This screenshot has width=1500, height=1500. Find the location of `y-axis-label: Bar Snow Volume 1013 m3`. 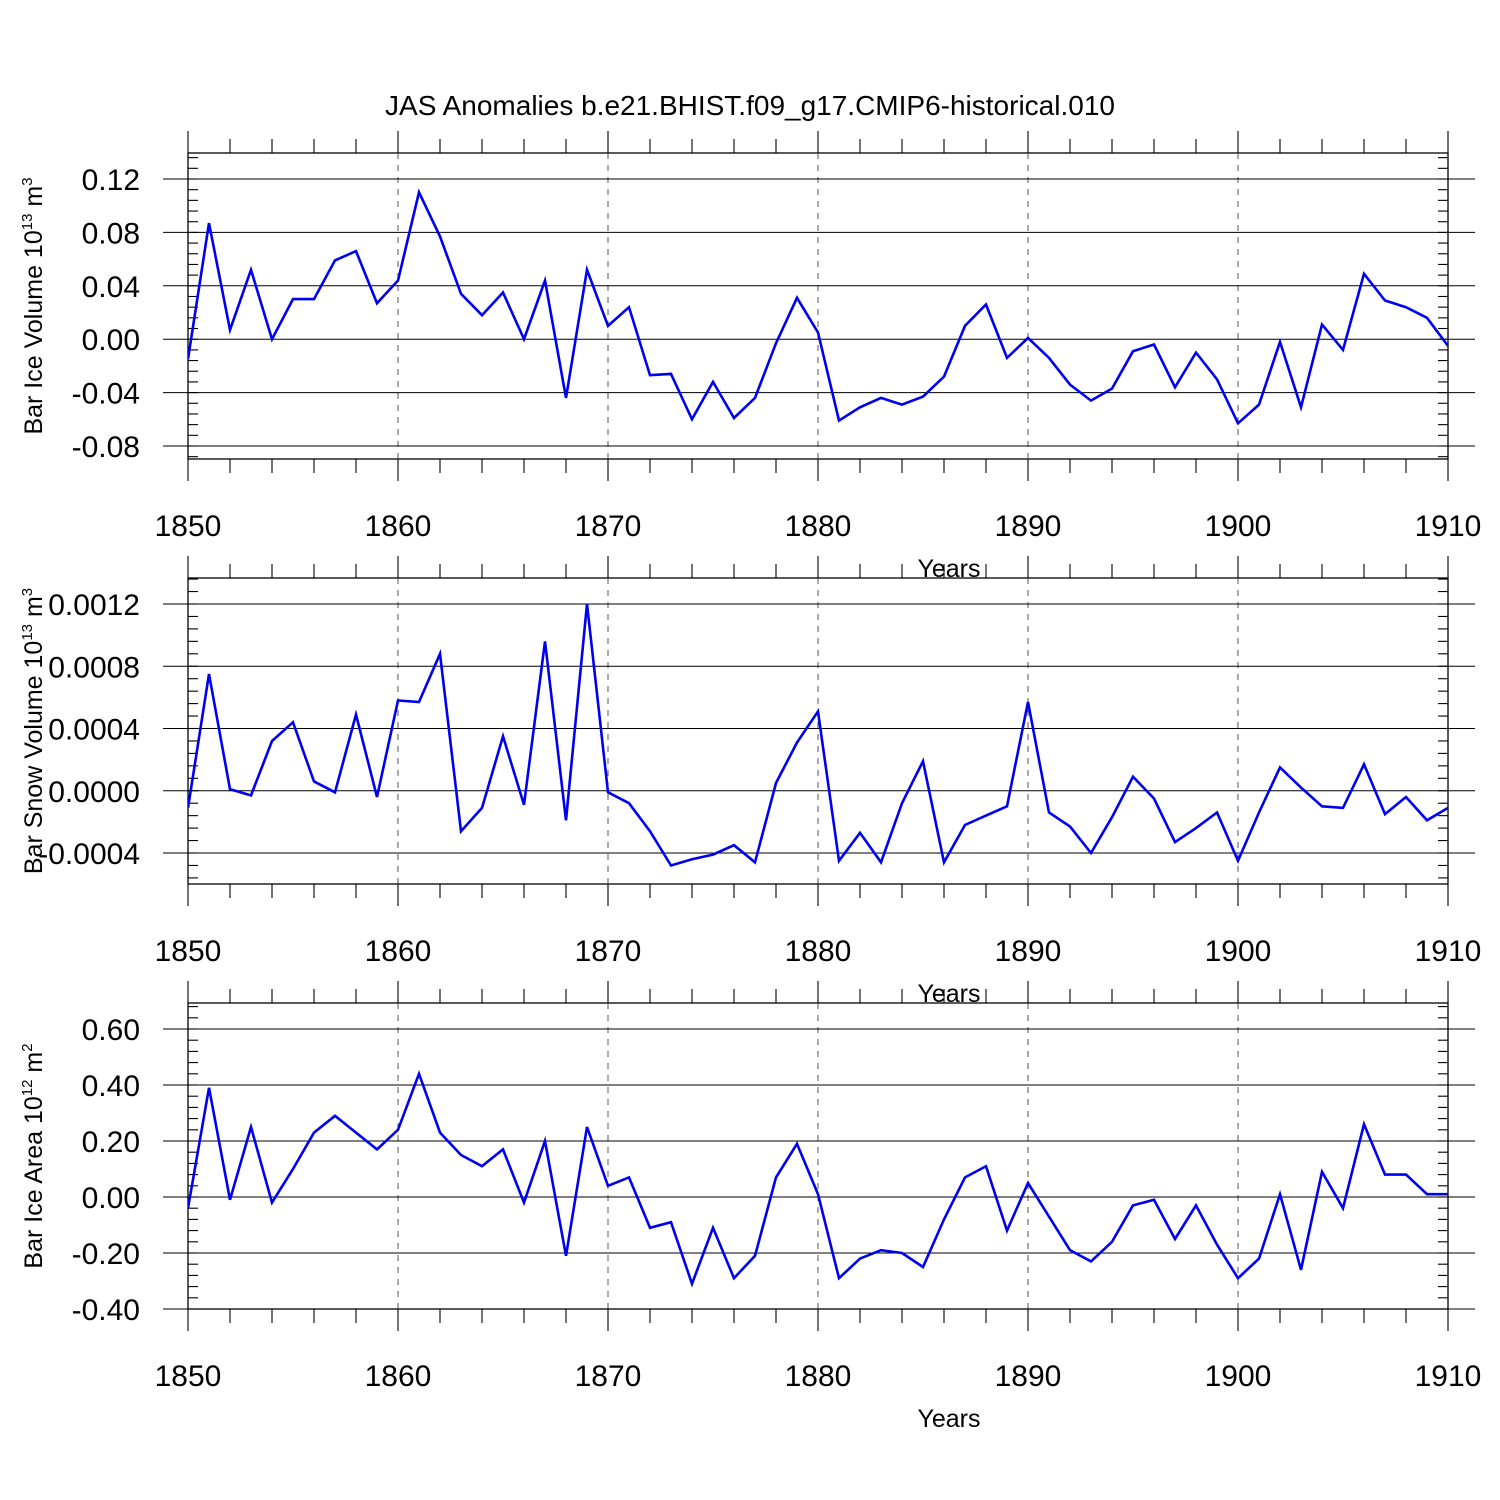

y-axis-label: Bar Snow Volume 1013 m3 is located at coordinates (33, 731).